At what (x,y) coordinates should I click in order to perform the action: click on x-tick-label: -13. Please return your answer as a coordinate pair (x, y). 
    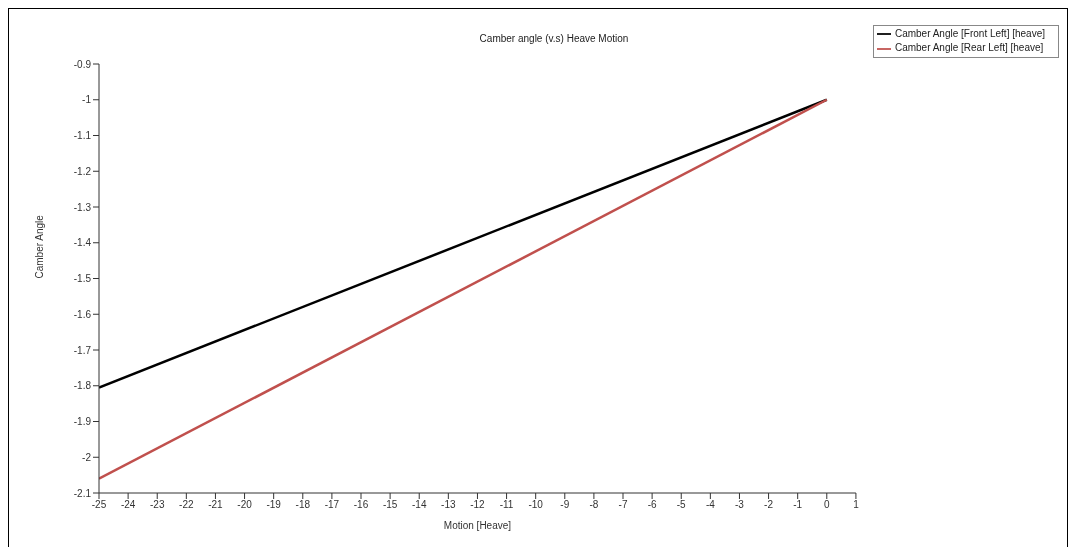
    Looking at the image, I should click on (449, 505).